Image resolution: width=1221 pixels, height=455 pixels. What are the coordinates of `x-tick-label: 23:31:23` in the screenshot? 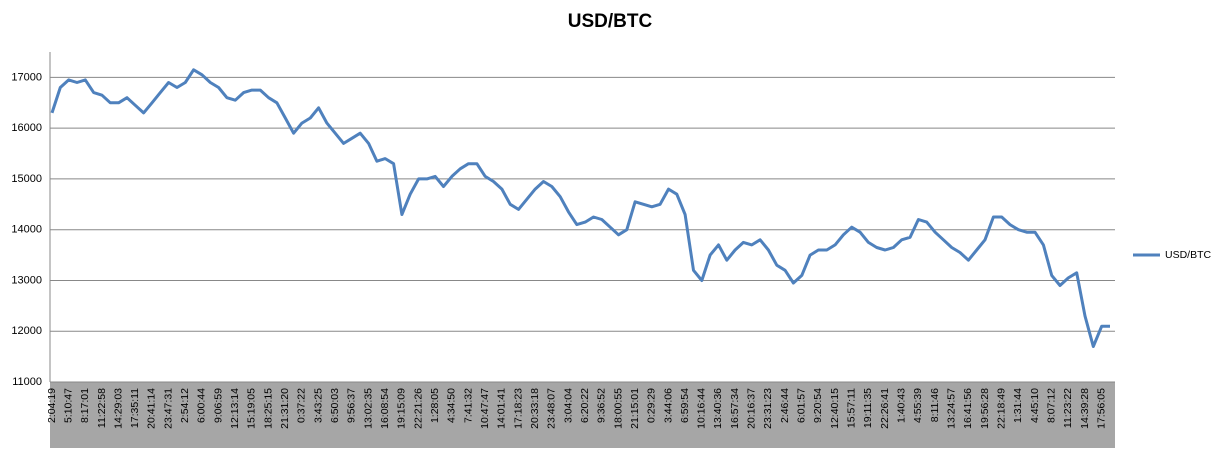 It's located at (768, 408).